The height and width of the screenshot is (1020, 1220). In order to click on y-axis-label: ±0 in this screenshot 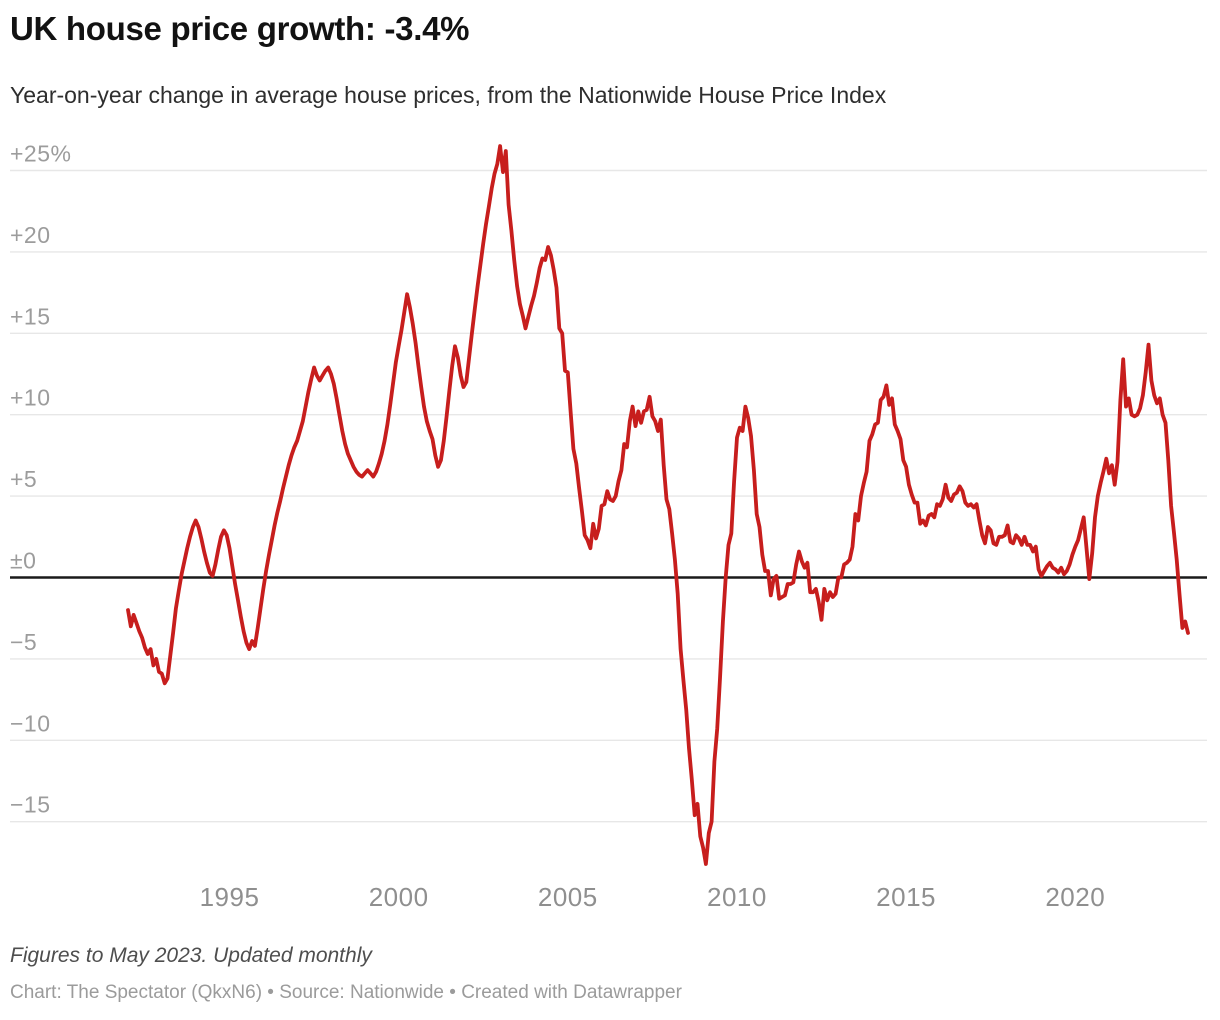, I will do `click(23, 561)`.